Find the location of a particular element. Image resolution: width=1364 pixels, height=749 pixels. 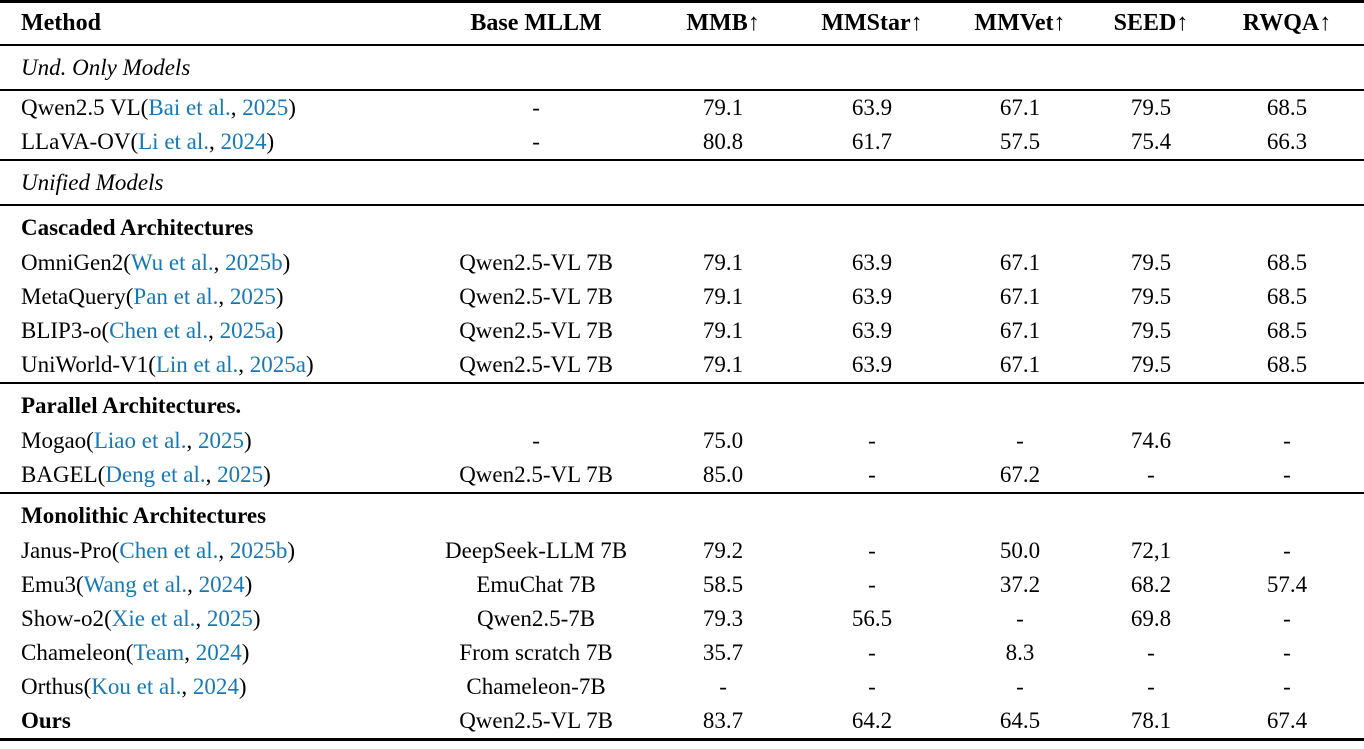

metric-cell: 35.7 is located at coordinates (723, 652).